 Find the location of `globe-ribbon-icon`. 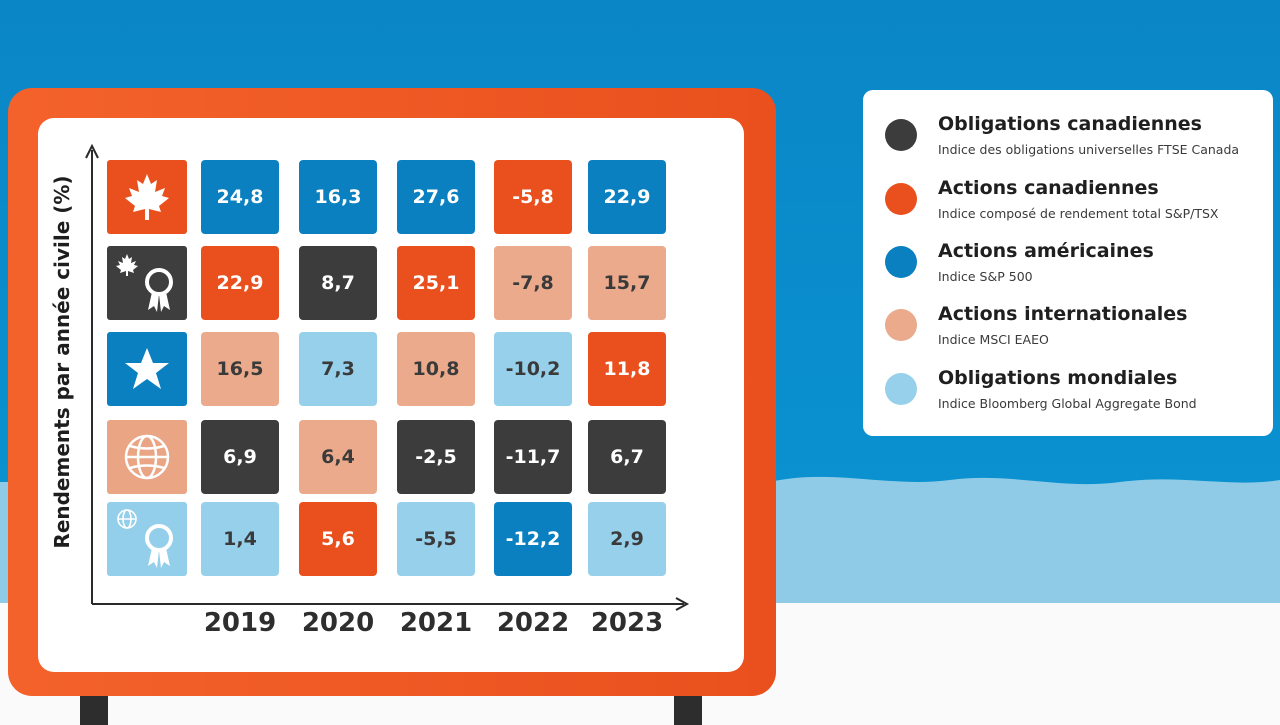

globe-ribbon-icon is located at coordinates (147, 539).